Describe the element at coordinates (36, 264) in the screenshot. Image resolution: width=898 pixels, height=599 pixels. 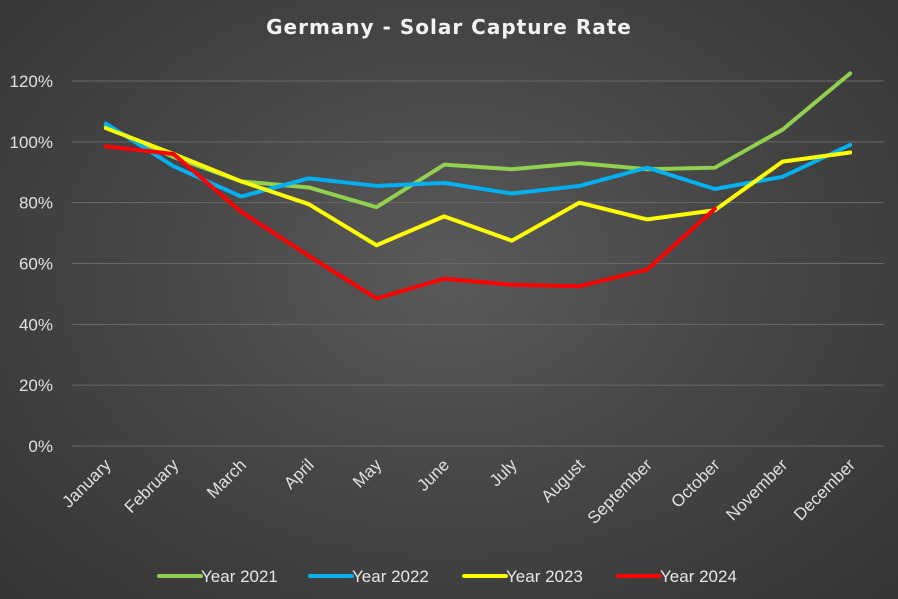
I see `y-tick-label: 60%` at that location.